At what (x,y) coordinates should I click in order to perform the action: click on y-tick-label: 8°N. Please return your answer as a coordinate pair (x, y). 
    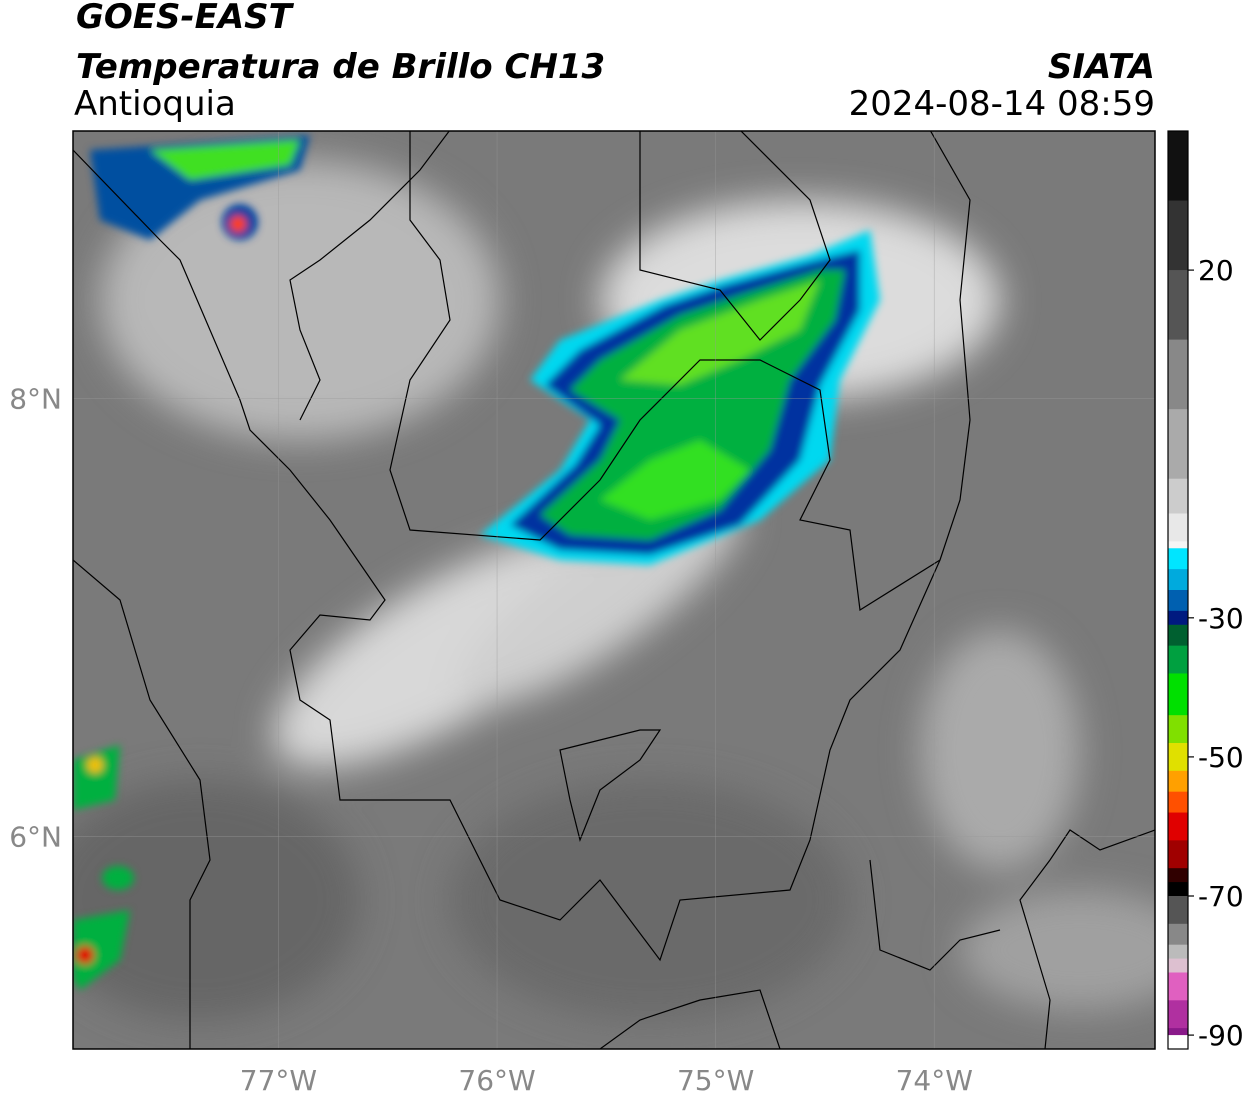
    Looking at the image, I should click on (35, 398).